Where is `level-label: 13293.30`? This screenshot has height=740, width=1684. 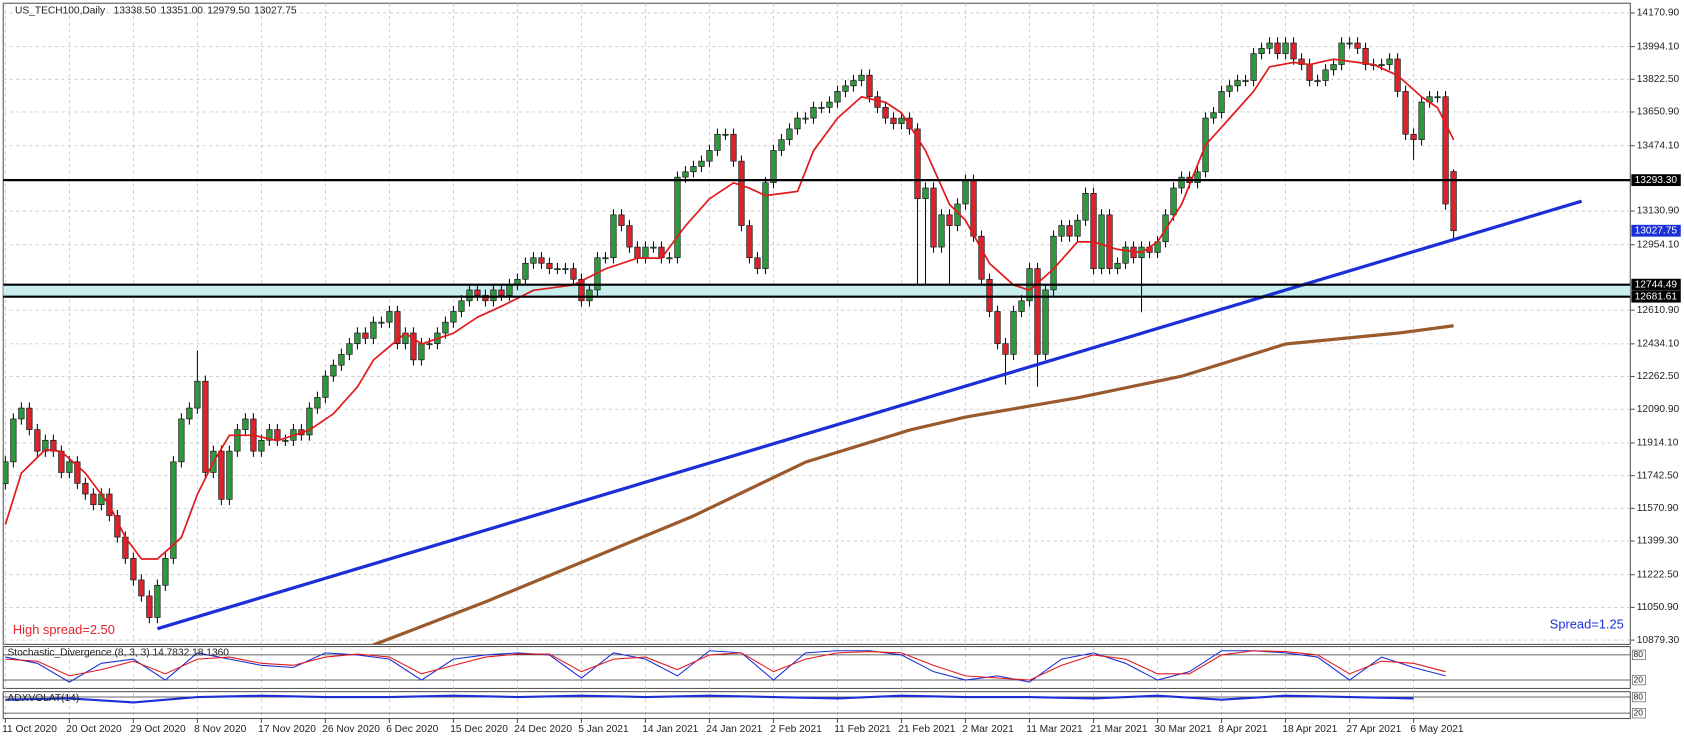 level-label: 13293.30 is located at coordinates (1656, 180).